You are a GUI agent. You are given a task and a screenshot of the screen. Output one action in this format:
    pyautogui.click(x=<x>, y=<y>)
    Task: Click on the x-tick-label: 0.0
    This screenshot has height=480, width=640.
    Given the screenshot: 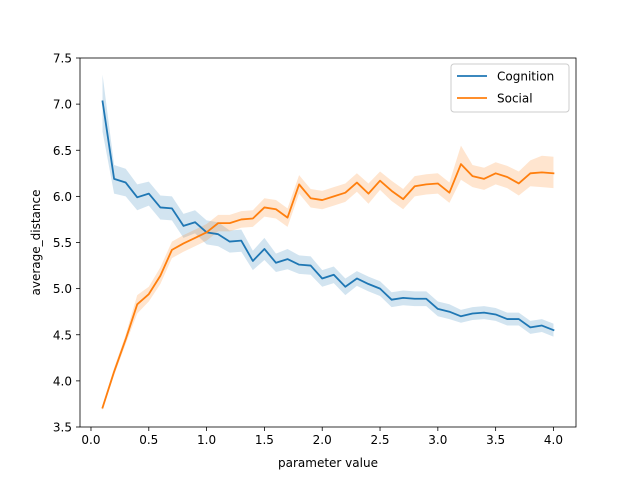 What is the action you would take?
    pyautogui.click(x=90, y=440)
    